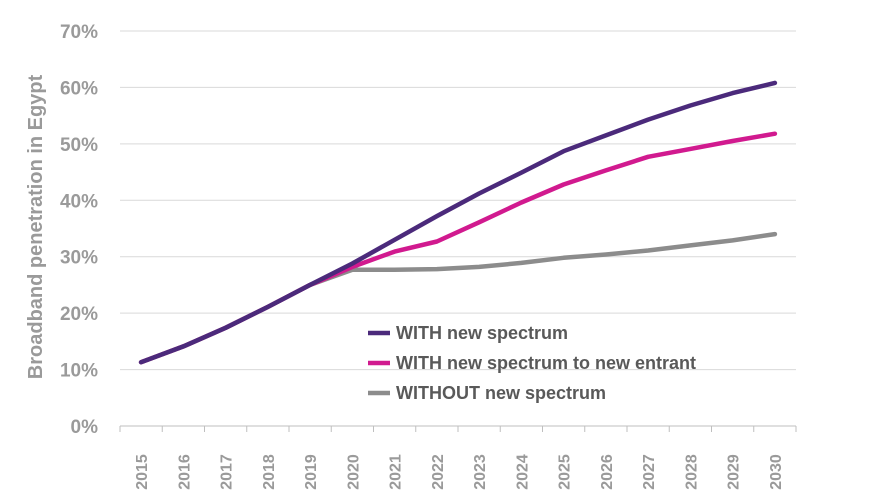 The image size is (896, 504). Describe the element at coordinates (438, 472) in the screenshot. I see `x-tick-label: 2022` at that location.